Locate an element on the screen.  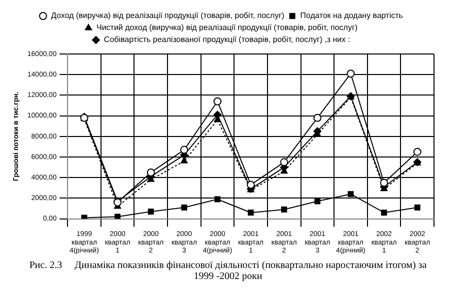
text: Рис. 2.3 Динаміка показників фінансової діяльності (поквартально наростаючим ітогом) за 1999 -2002 роки is located at coordinates (228, 271).